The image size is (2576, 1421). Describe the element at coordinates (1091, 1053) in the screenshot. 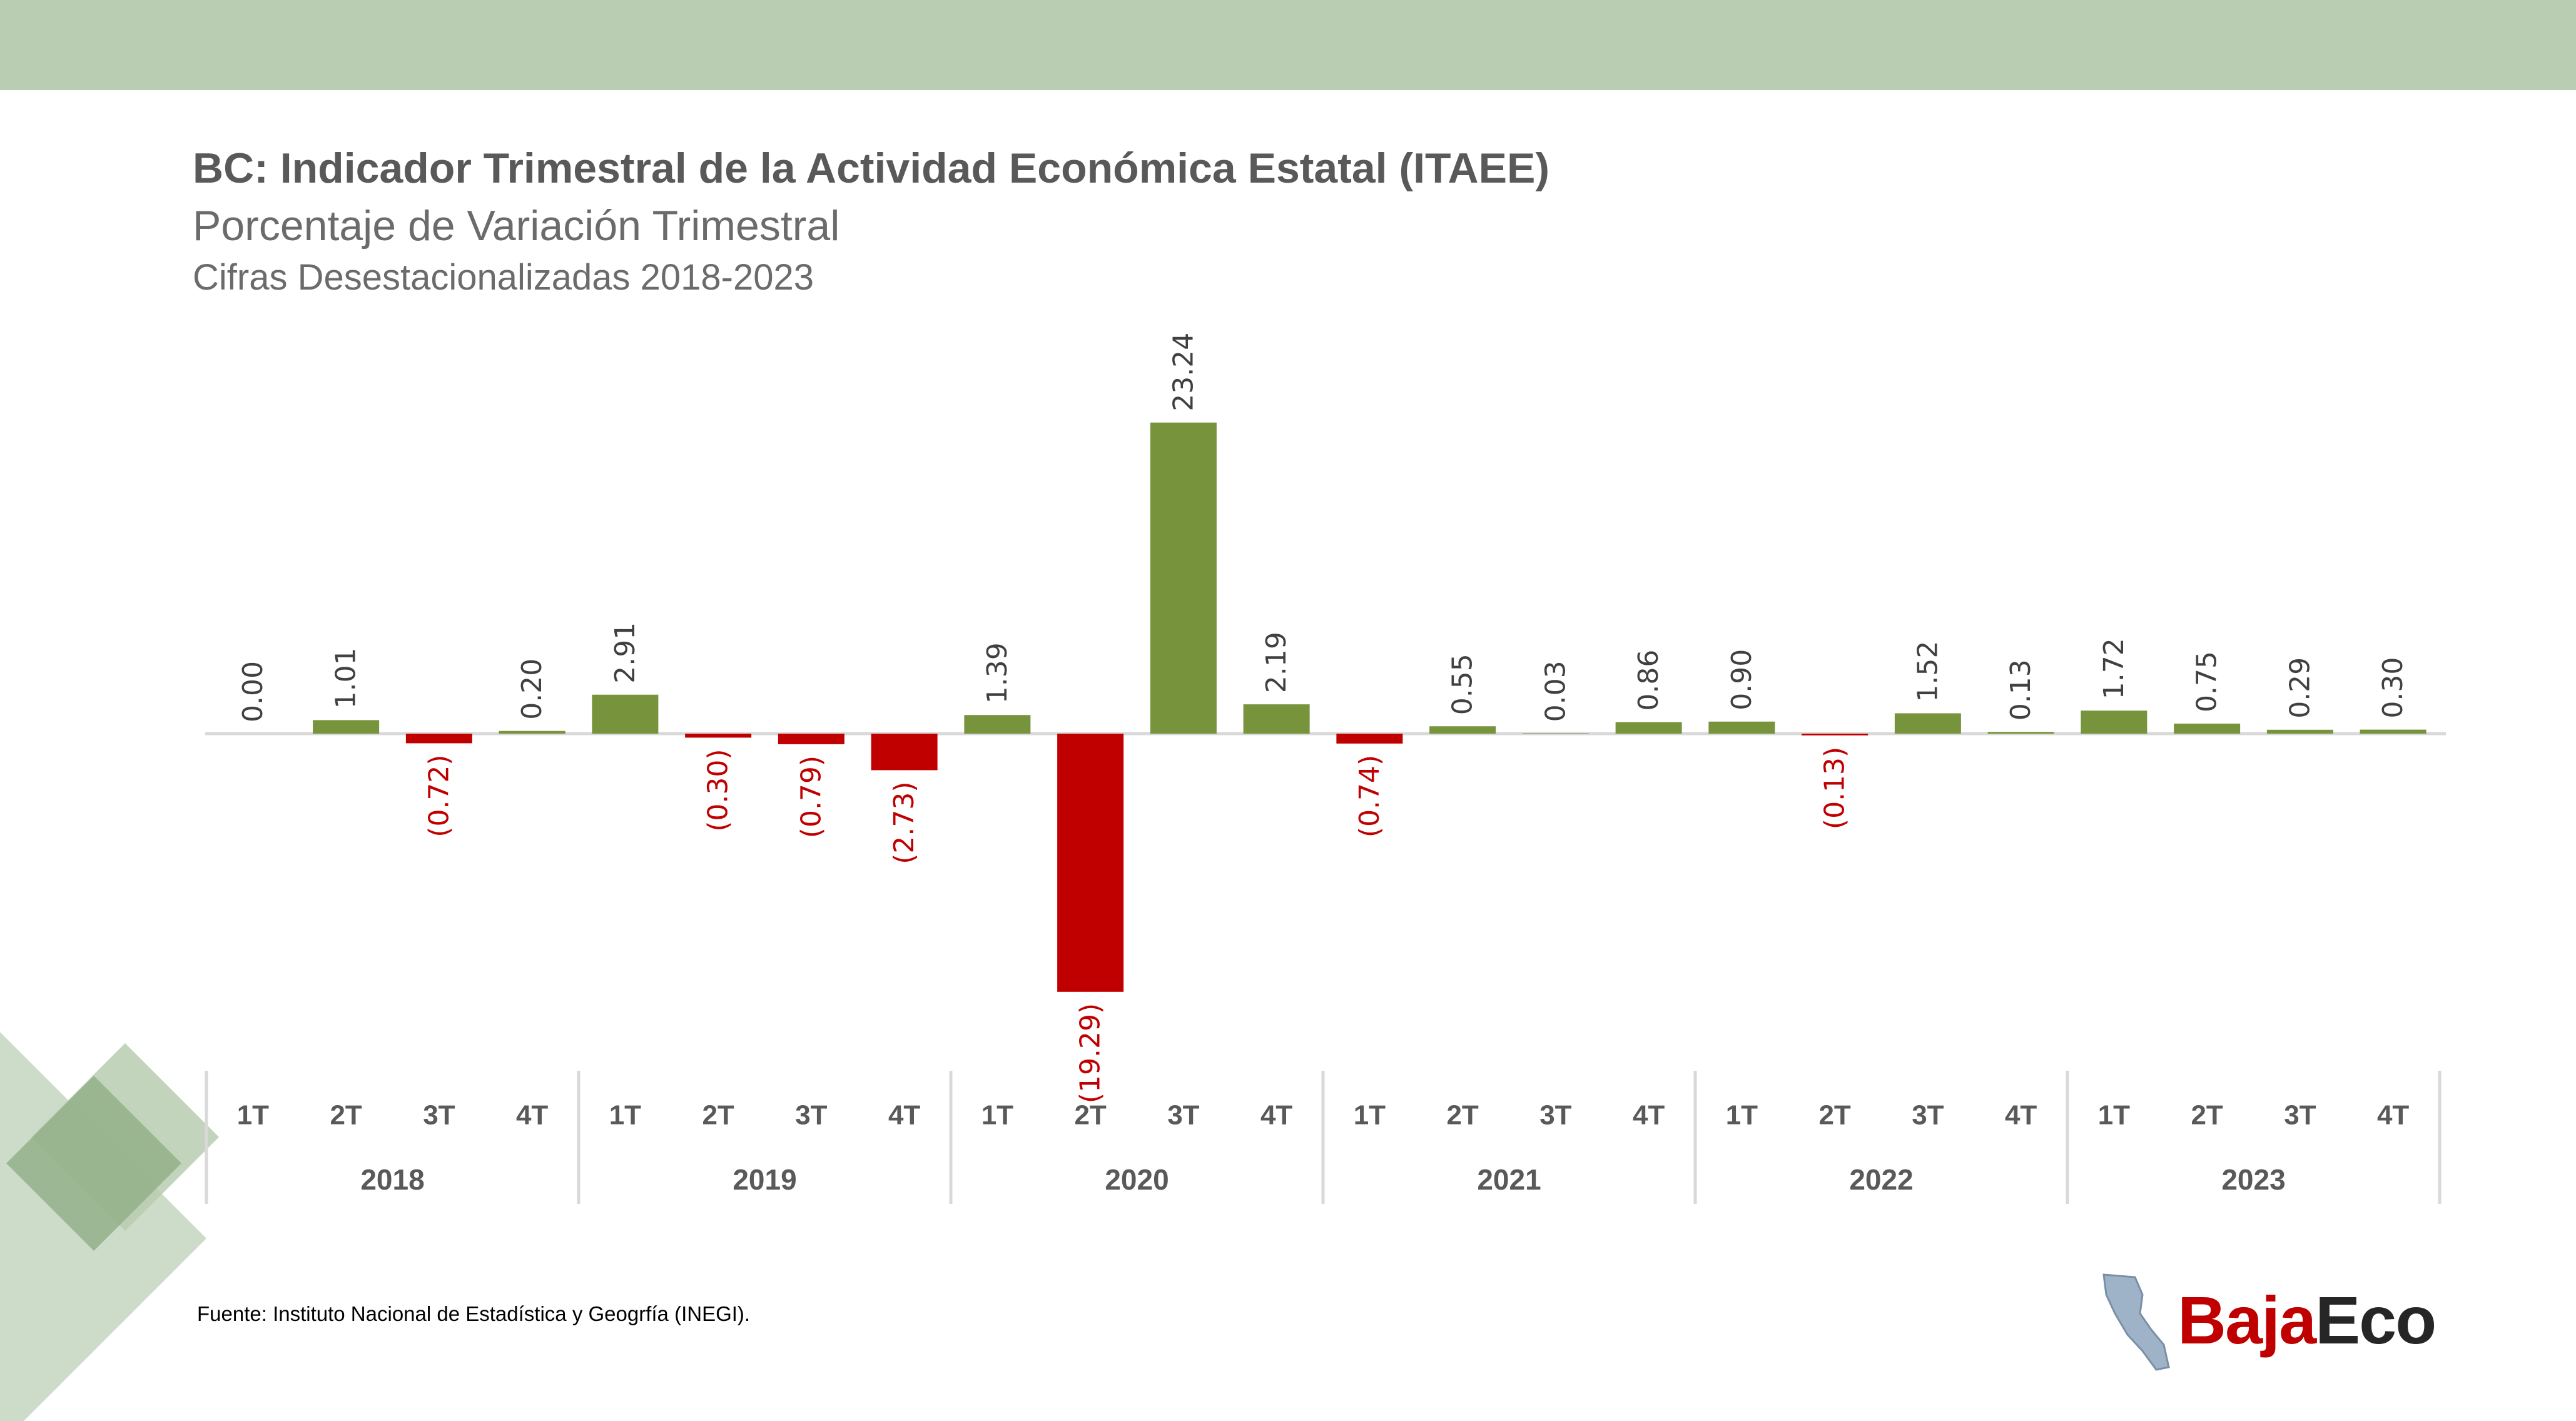

I see `data-label: (19.29)` at that location.